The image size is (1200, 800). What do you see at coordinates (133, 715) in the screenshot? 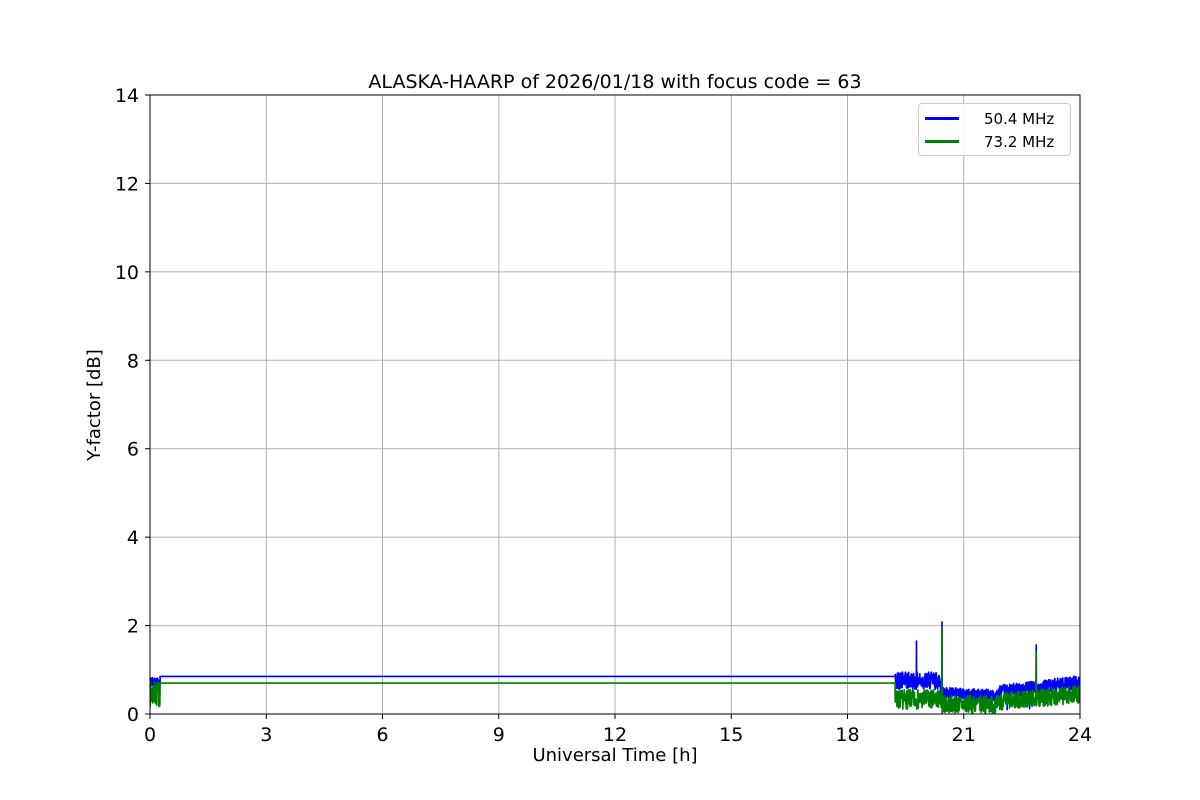
I see `y-tick-label: 0` at bounding box center [133, 715].